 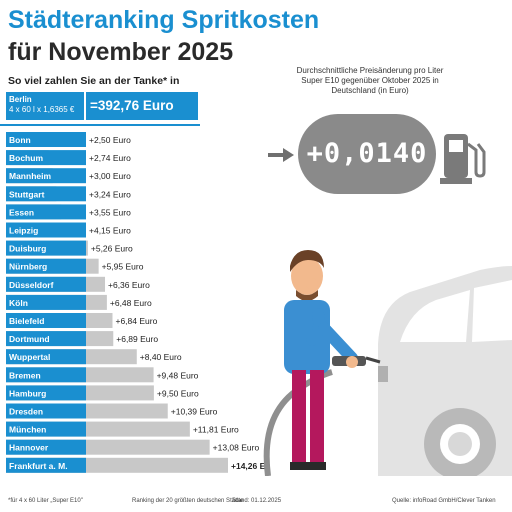 I want to click on category-label-18: Hannover, so click(x=29, y=448).